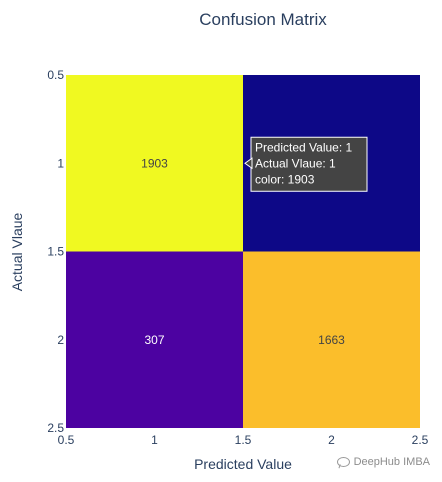 The width and height of the screenshot is (442, 482). What do you see at coordinates (343, 462) in the screenshot?
I see `wechat-icon` at bounding box center [343, 462].